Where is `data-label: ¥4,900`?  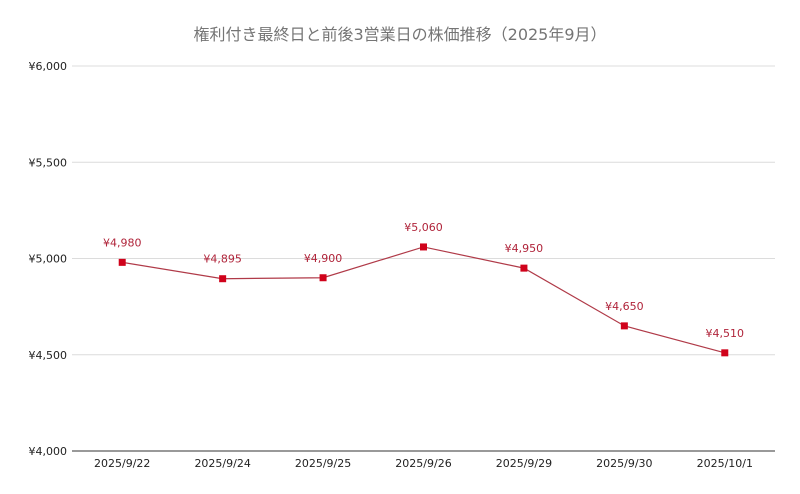 data-label: ¥4,900 is located at coordinates (323, 258).